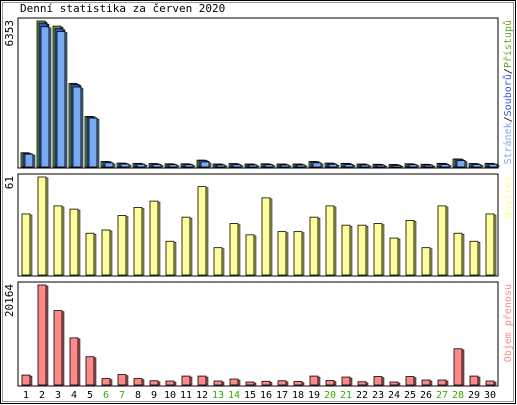 This screenshot has width=517, height=405. What do you see at coordinates (474, 395) in the screenshot?
I see `x-tick-label-29: 29` at bounding box center [474, 395].